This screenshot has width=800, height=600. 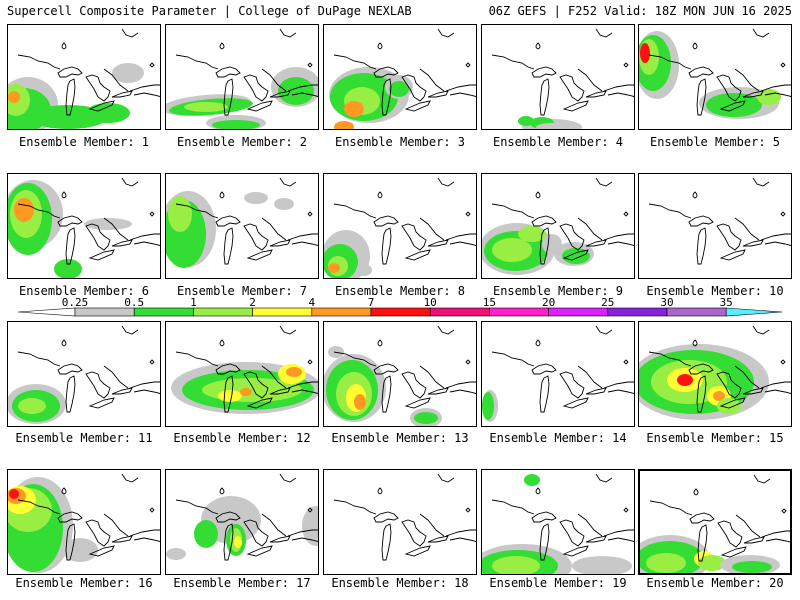 What do you see at coordinates (558, 438) in the screenshot?
I see `ensemble-label-14: Ensemble Member: 14` at bounding box center [558, 438].